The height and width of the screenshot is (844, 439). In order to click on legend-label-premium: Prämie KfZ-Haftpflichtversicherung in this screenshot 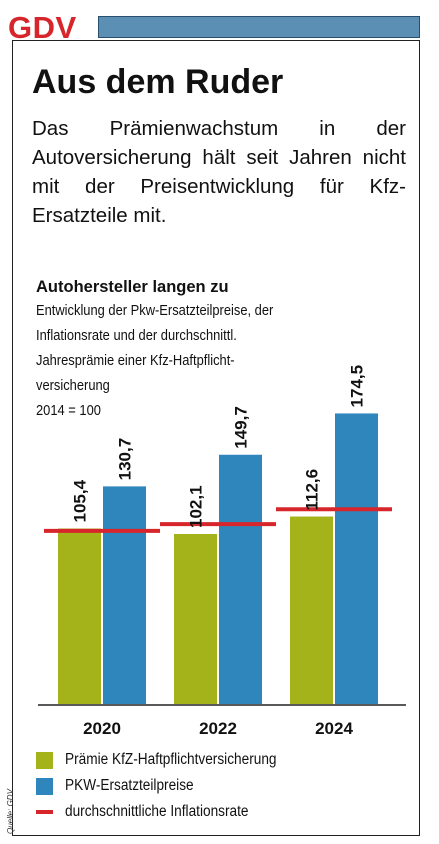, I will do `click(171, 759)`.